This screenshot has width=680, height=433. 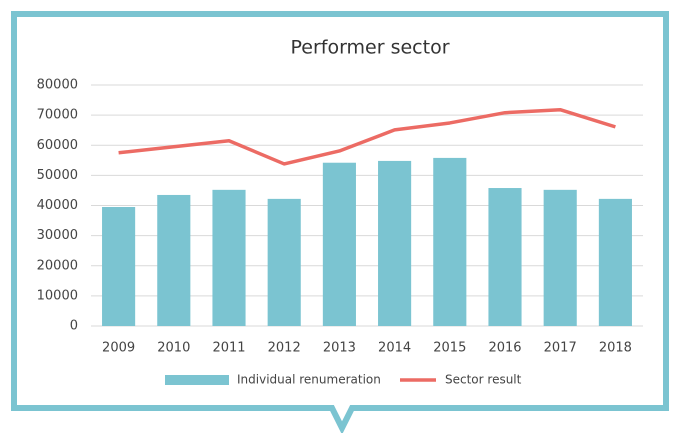 What do you see at coordinates (367, 136) in the screenshot?
I see `line` at bounding box center [367, 136].